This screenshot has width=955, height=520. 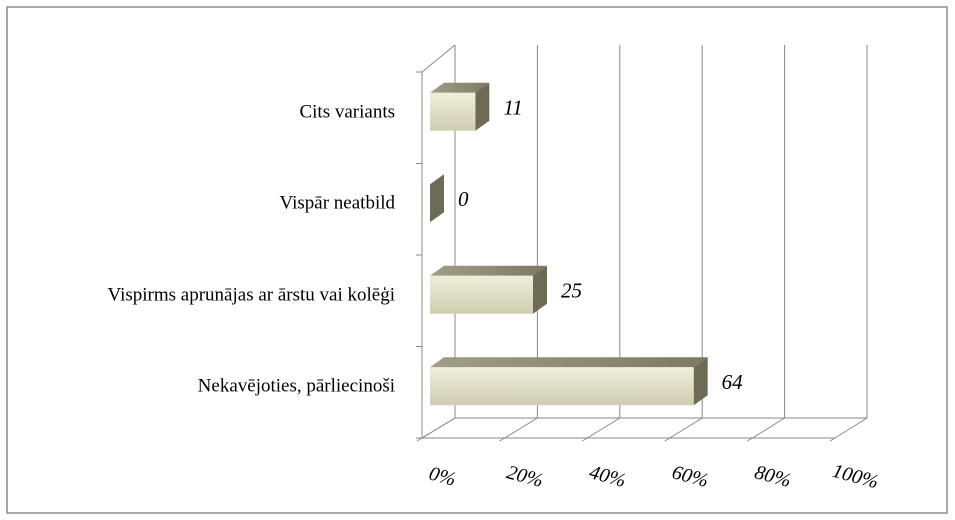 What do you see at coordinates (690, 476) in the screenshot?
I see `x-tick-label: 60%` at bounding box center [690, 476].